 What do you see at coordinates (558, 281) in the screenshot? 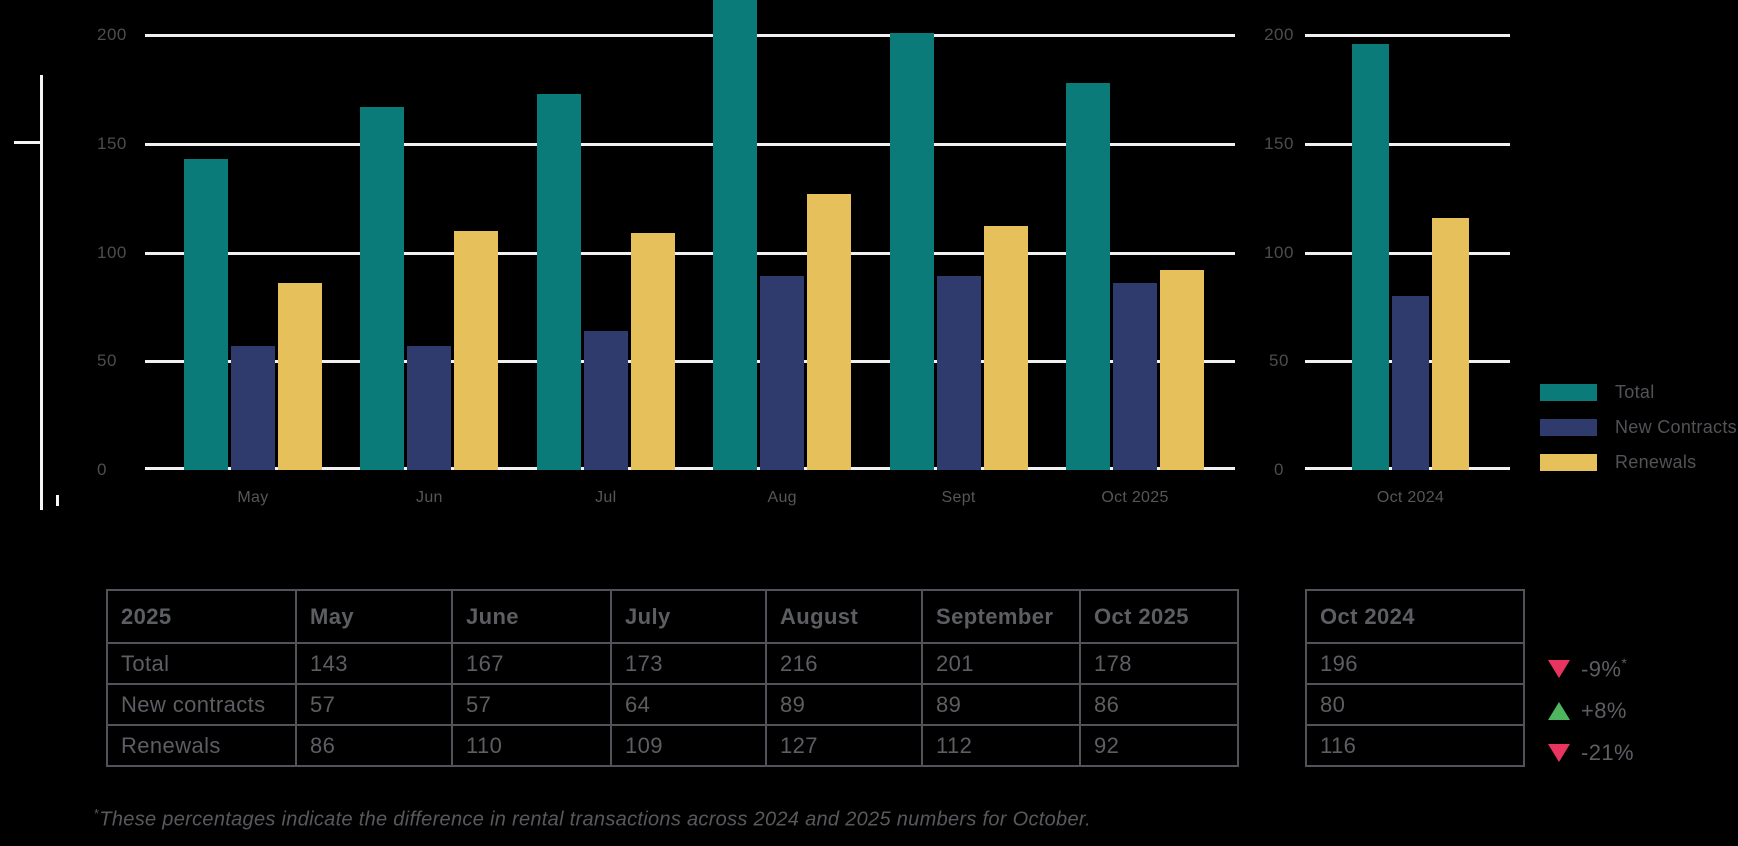
I see `bar-total-jul` at bounding box center [558, 281].